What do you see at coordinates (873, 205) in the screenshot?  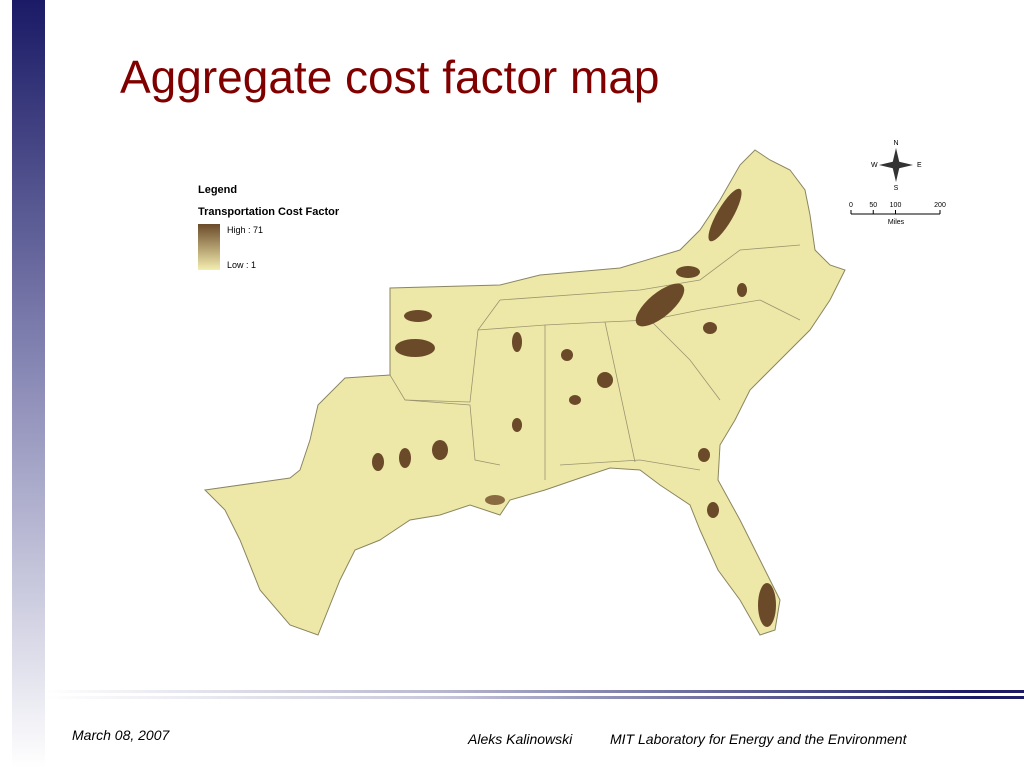 I see `scale-tick-label: 50` at bounding box center [873, 205].